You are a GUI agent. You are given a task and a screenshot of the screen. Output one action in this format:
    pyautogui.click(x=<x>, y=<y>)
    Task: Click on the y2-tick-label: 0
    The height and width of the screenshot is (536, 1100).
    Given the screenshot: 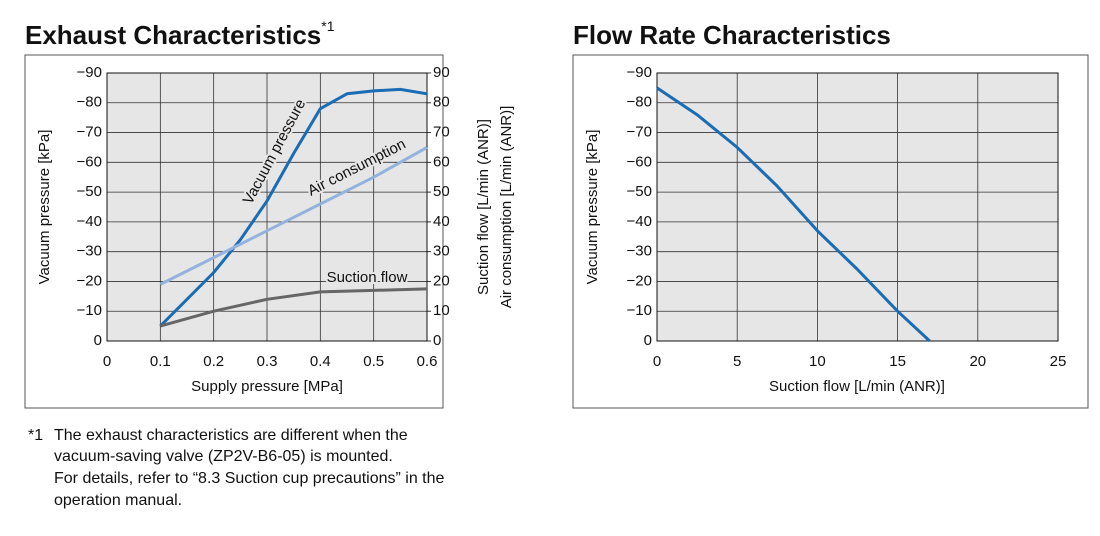 What is the action you would take?
    pyautogui.click(x=437, y=340)
    